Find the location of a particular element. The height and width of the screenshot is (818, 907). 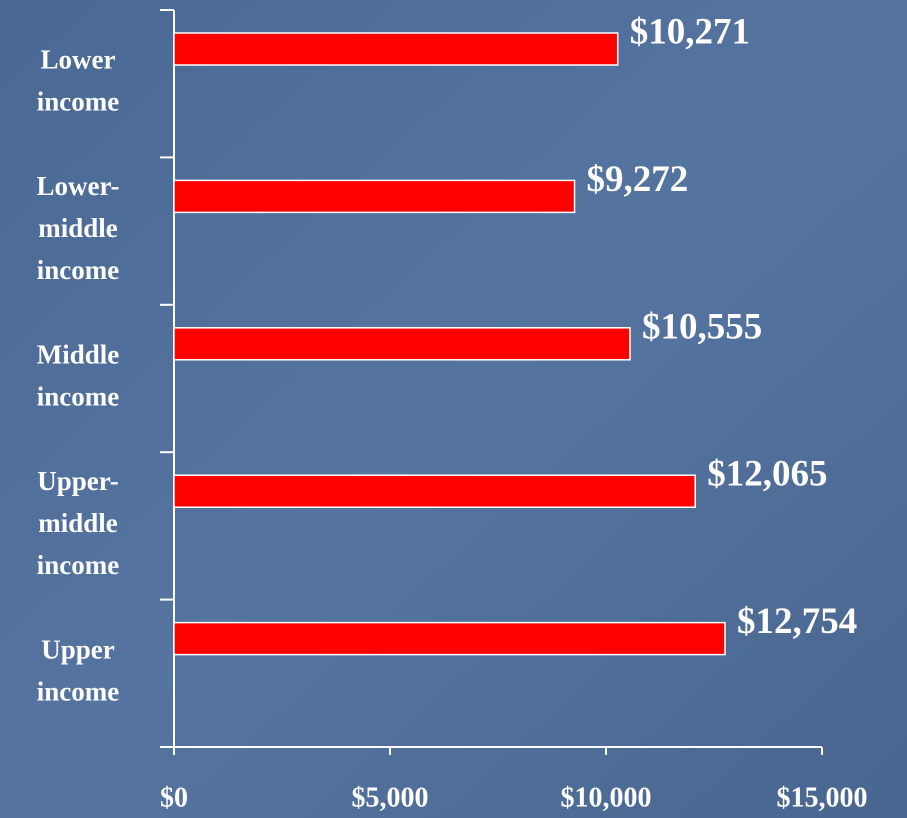

category-label: Upper-middle income is located at coordinates (78, 523).